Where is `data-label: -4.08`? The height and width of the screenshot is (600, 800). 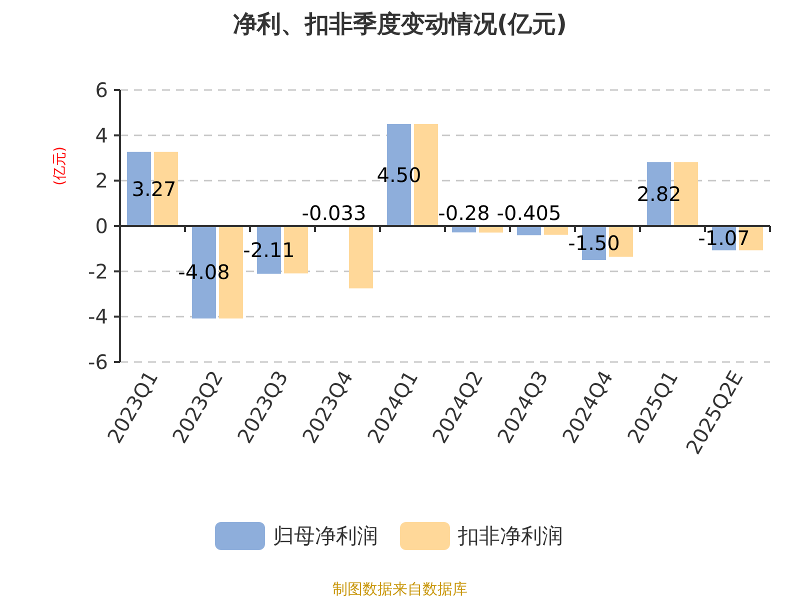
data-label: -4.08 is located at coordinates (204, 272).